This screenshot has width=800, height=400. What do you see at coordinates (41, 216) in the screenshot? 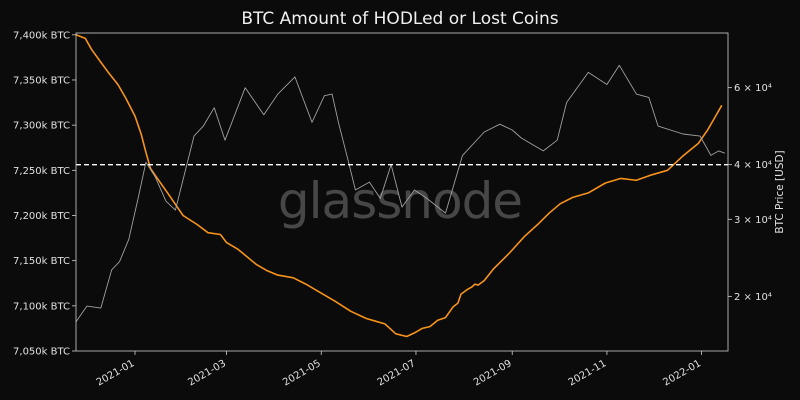
I see `left-axis-tick-label: 7,200k BTC` at bounding box center [41, 216].